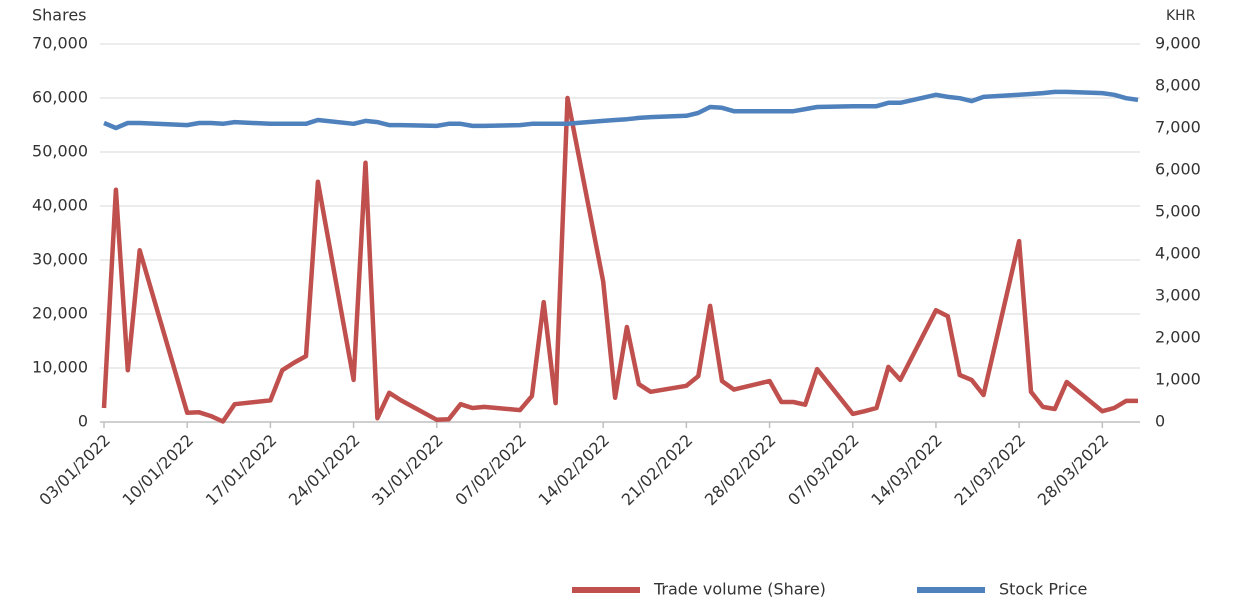 The height and width of the screenshot is (603, 1235). I want to click on y-tick-label: 70,000, so click(60, 43).